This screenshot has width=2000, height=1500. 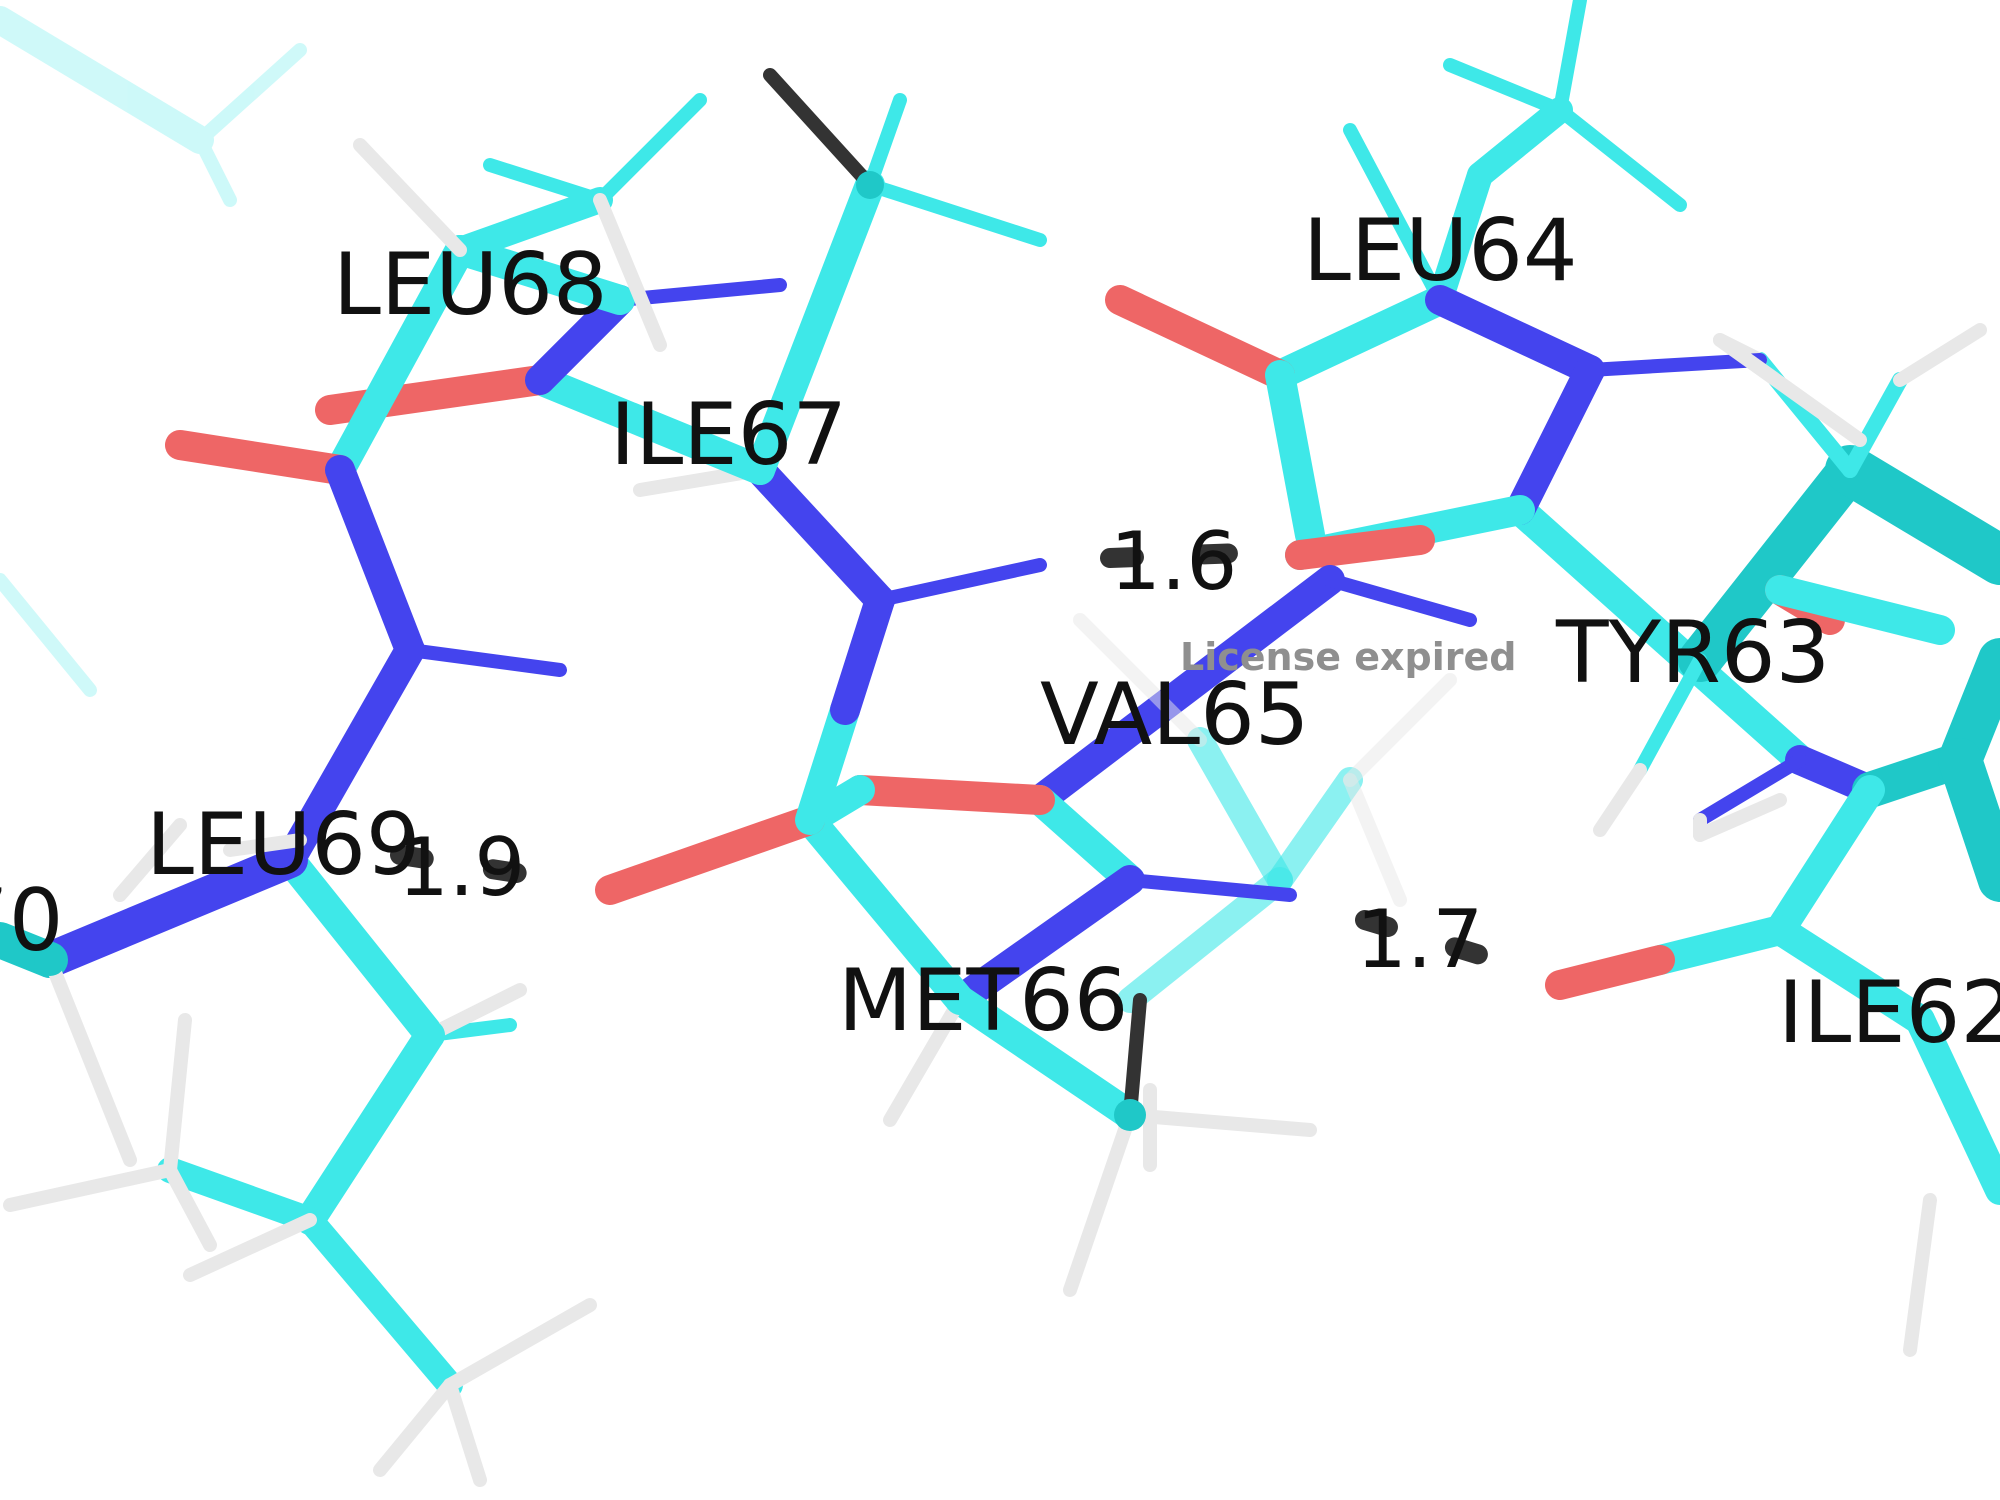 I want to click on hbond-met66-ile62, so click(x=1422, y=937).